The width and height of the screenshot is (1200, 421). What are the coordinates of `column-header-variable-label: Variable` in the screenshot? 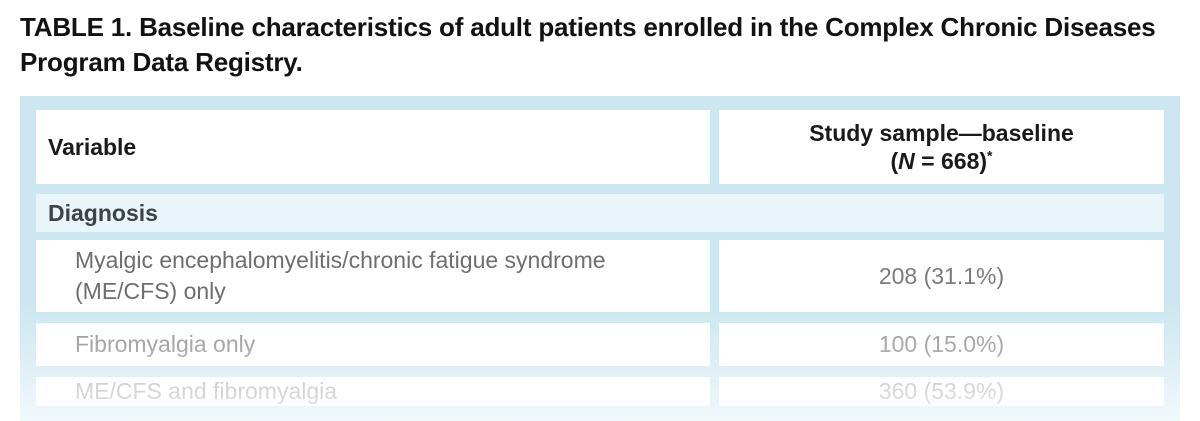 It's located at (92, 146).